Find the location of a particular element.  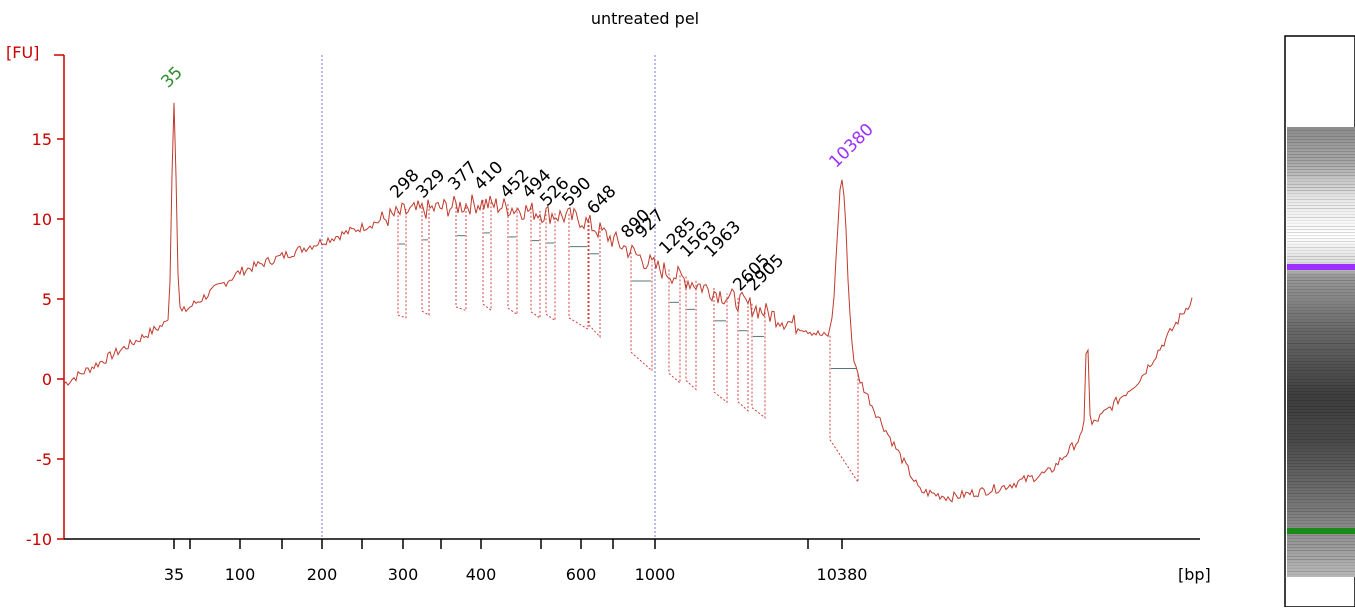

y-tick-label: 5 is located at coordinates (47, 299).